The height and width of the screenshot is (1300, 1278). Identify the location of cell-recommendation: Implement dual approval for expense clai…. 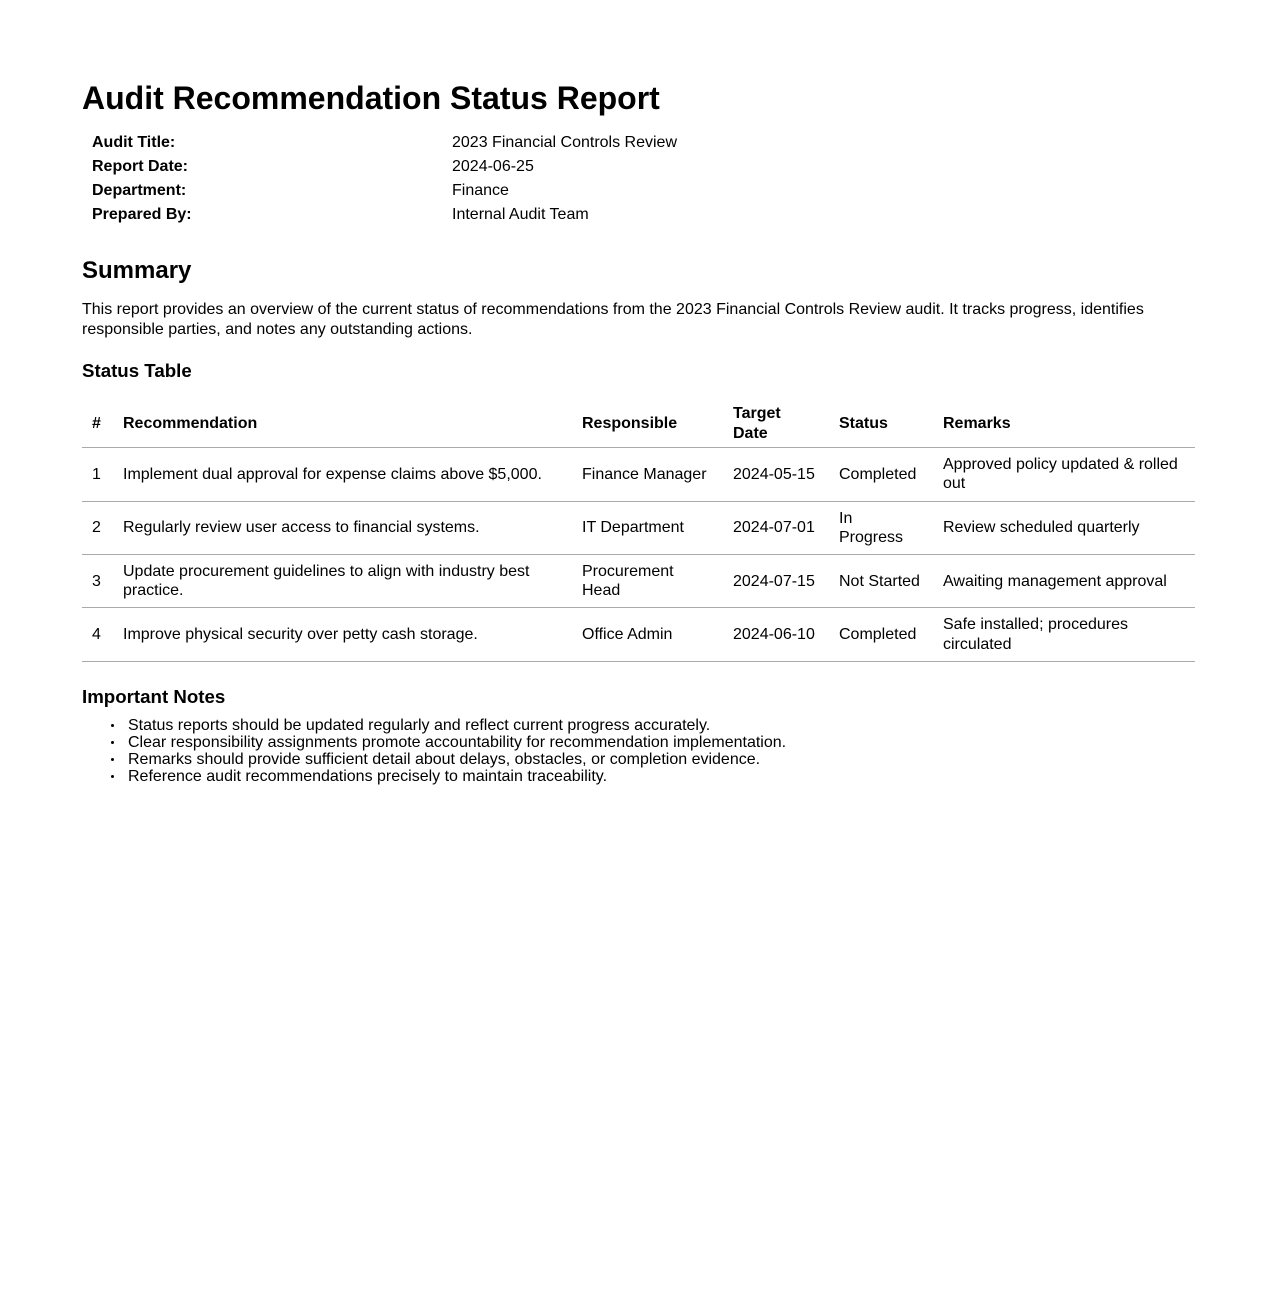
(342, 474).